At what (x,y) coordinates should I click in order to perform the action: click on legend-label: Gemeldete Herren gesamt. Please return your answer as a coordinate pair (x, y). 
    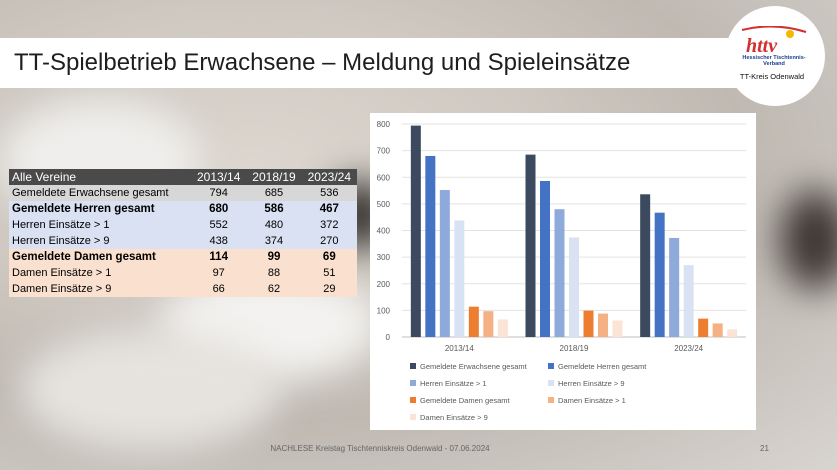
    Looking at the image, I should click on (602, 366).